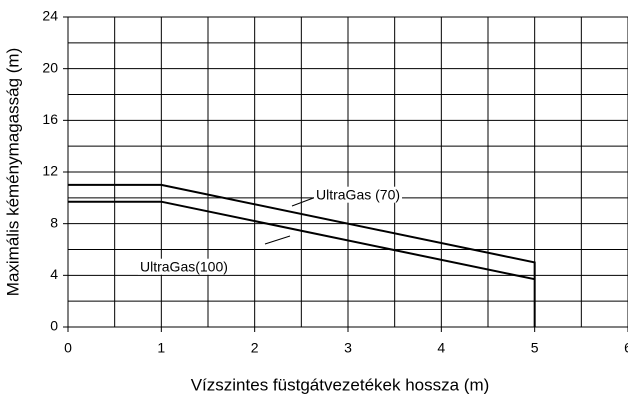 Image resolution: width=628 pixels, height=401 pixels. I want to click on y-axis-title: Maximális kéménymagasság (m), so click(12, 172).